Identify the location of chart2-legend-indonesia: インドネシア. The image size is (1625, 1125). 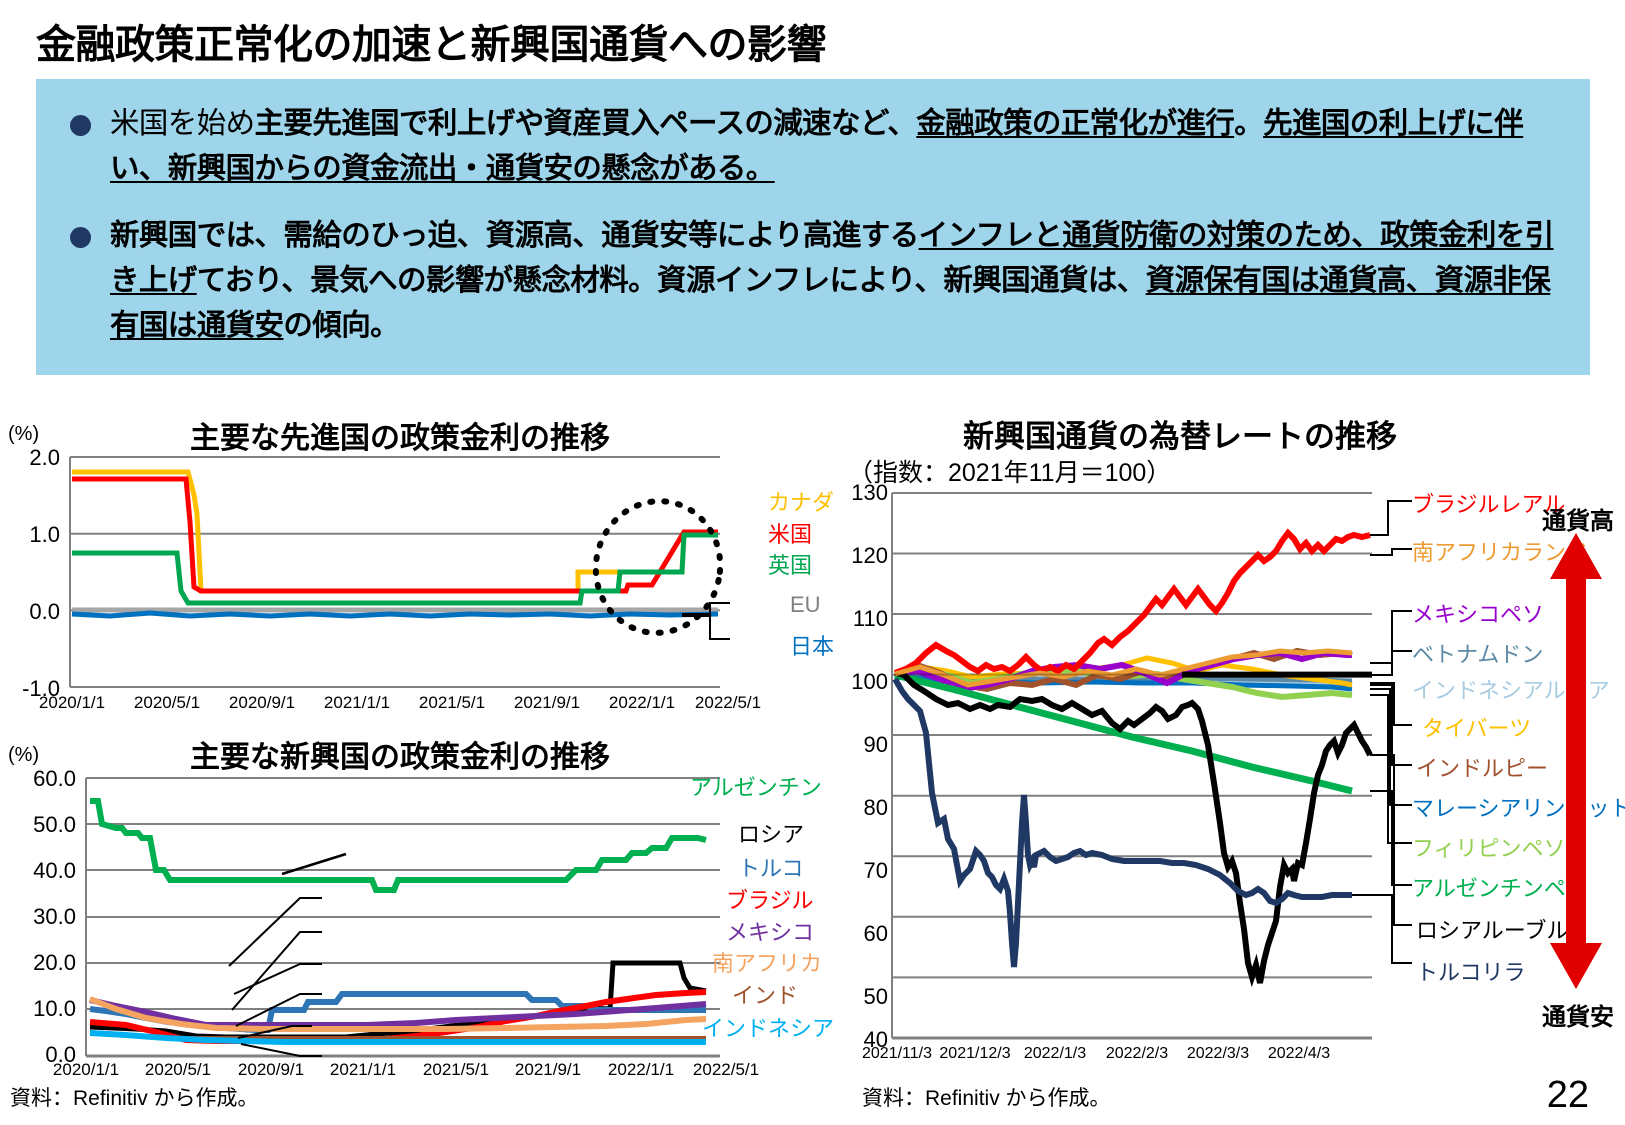
(768, 1028).